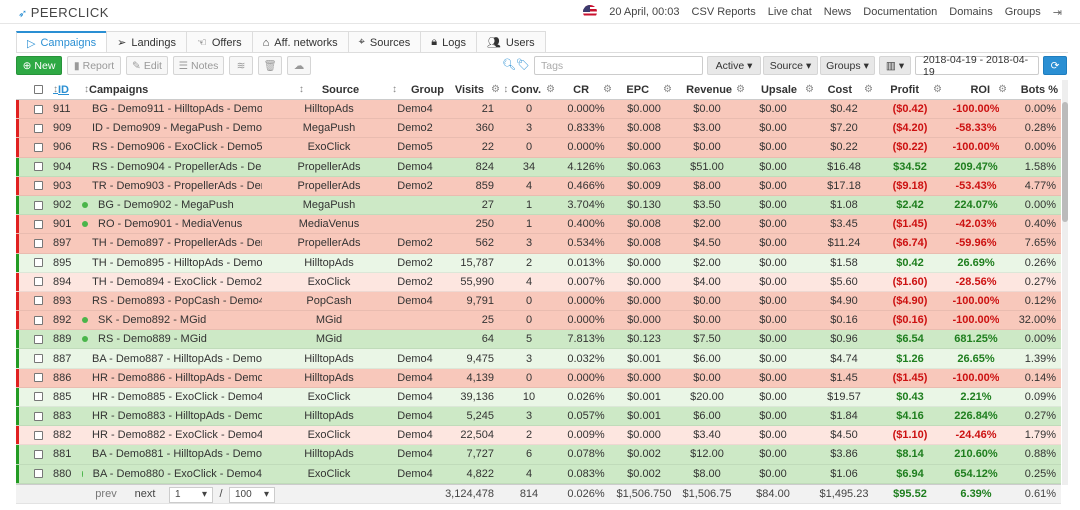 Image resolution: width=1080 pixels, height=510 pixels. What do you see at coordinates (618, 65) in the screenshot?
I see `tags-input: Tags` at bounding box center [618, 65].